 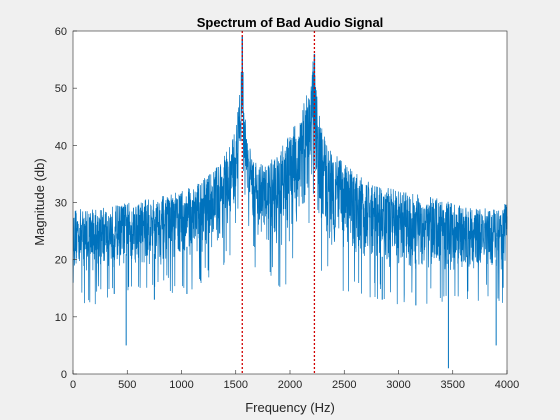 What do you see at coordinates (290, 407) in the screenshot?
I see `x-axis-label: Frequency (Hz)` at bounding box center [290, 407].